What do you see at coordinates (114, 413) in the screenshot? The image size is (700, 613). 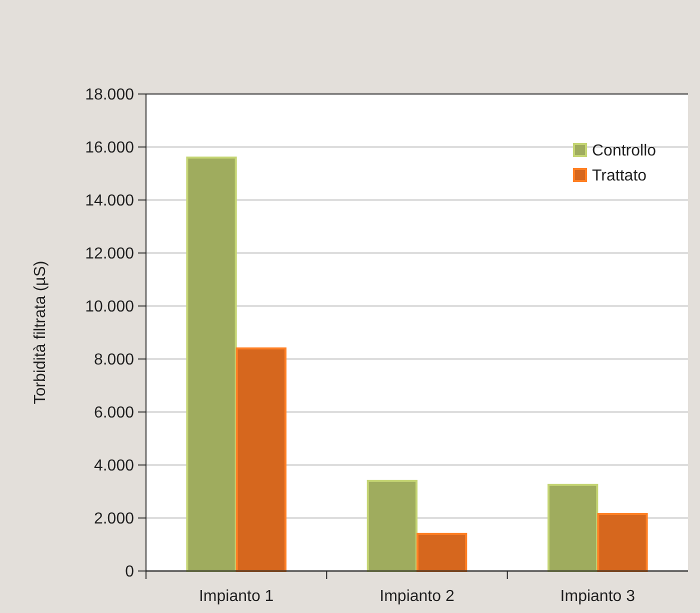 I see `y-tick-label: 6.000` at bounding box center [114, 413].